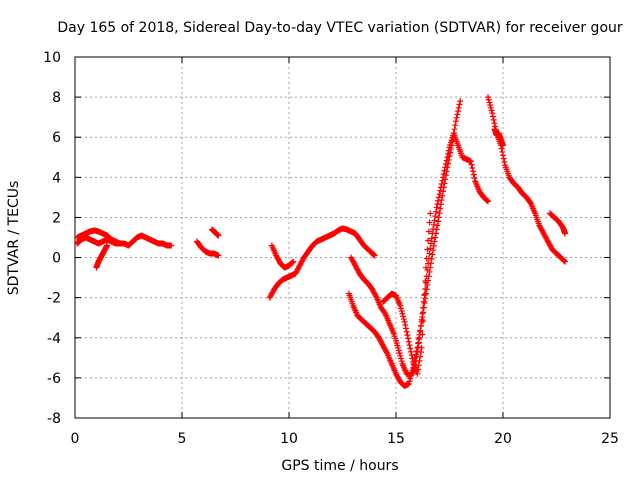 Image resolution: width=640 pixels, height=480 pixels. Describe the element at coordinates (527, 179) in the screenshot. I see `series-segment-late-a` at that location.